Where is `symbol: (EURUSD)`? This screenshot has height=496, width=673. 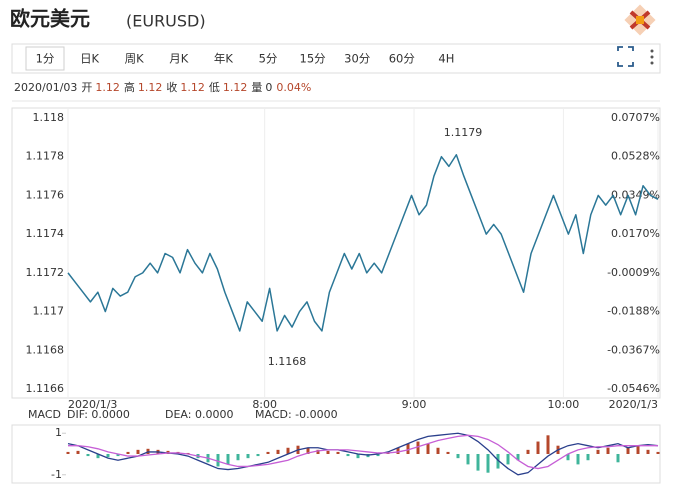
symbol: (EURUSD) is located at coordinates (166, 21).